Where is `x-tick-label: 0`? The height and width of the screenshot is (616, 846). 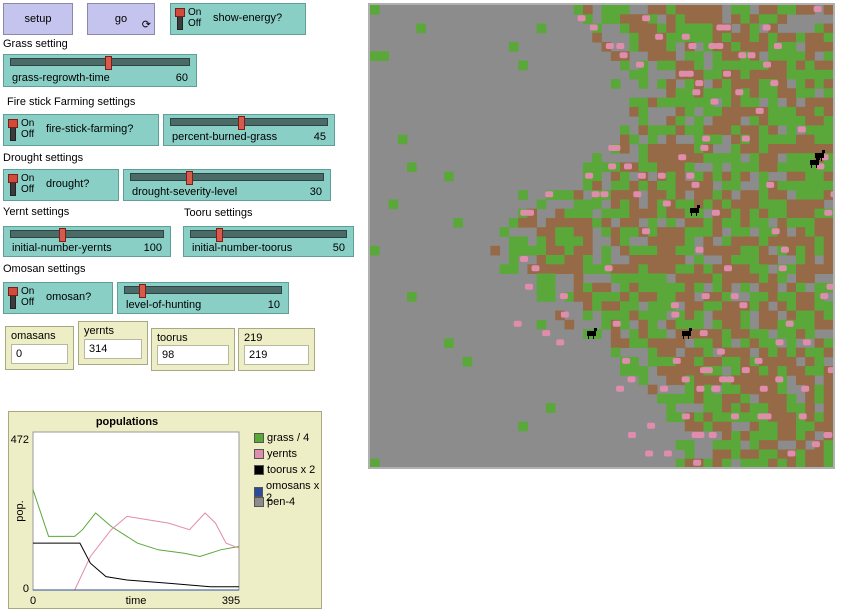 x-tick-label: 0 is located at coordinates (33, 601).